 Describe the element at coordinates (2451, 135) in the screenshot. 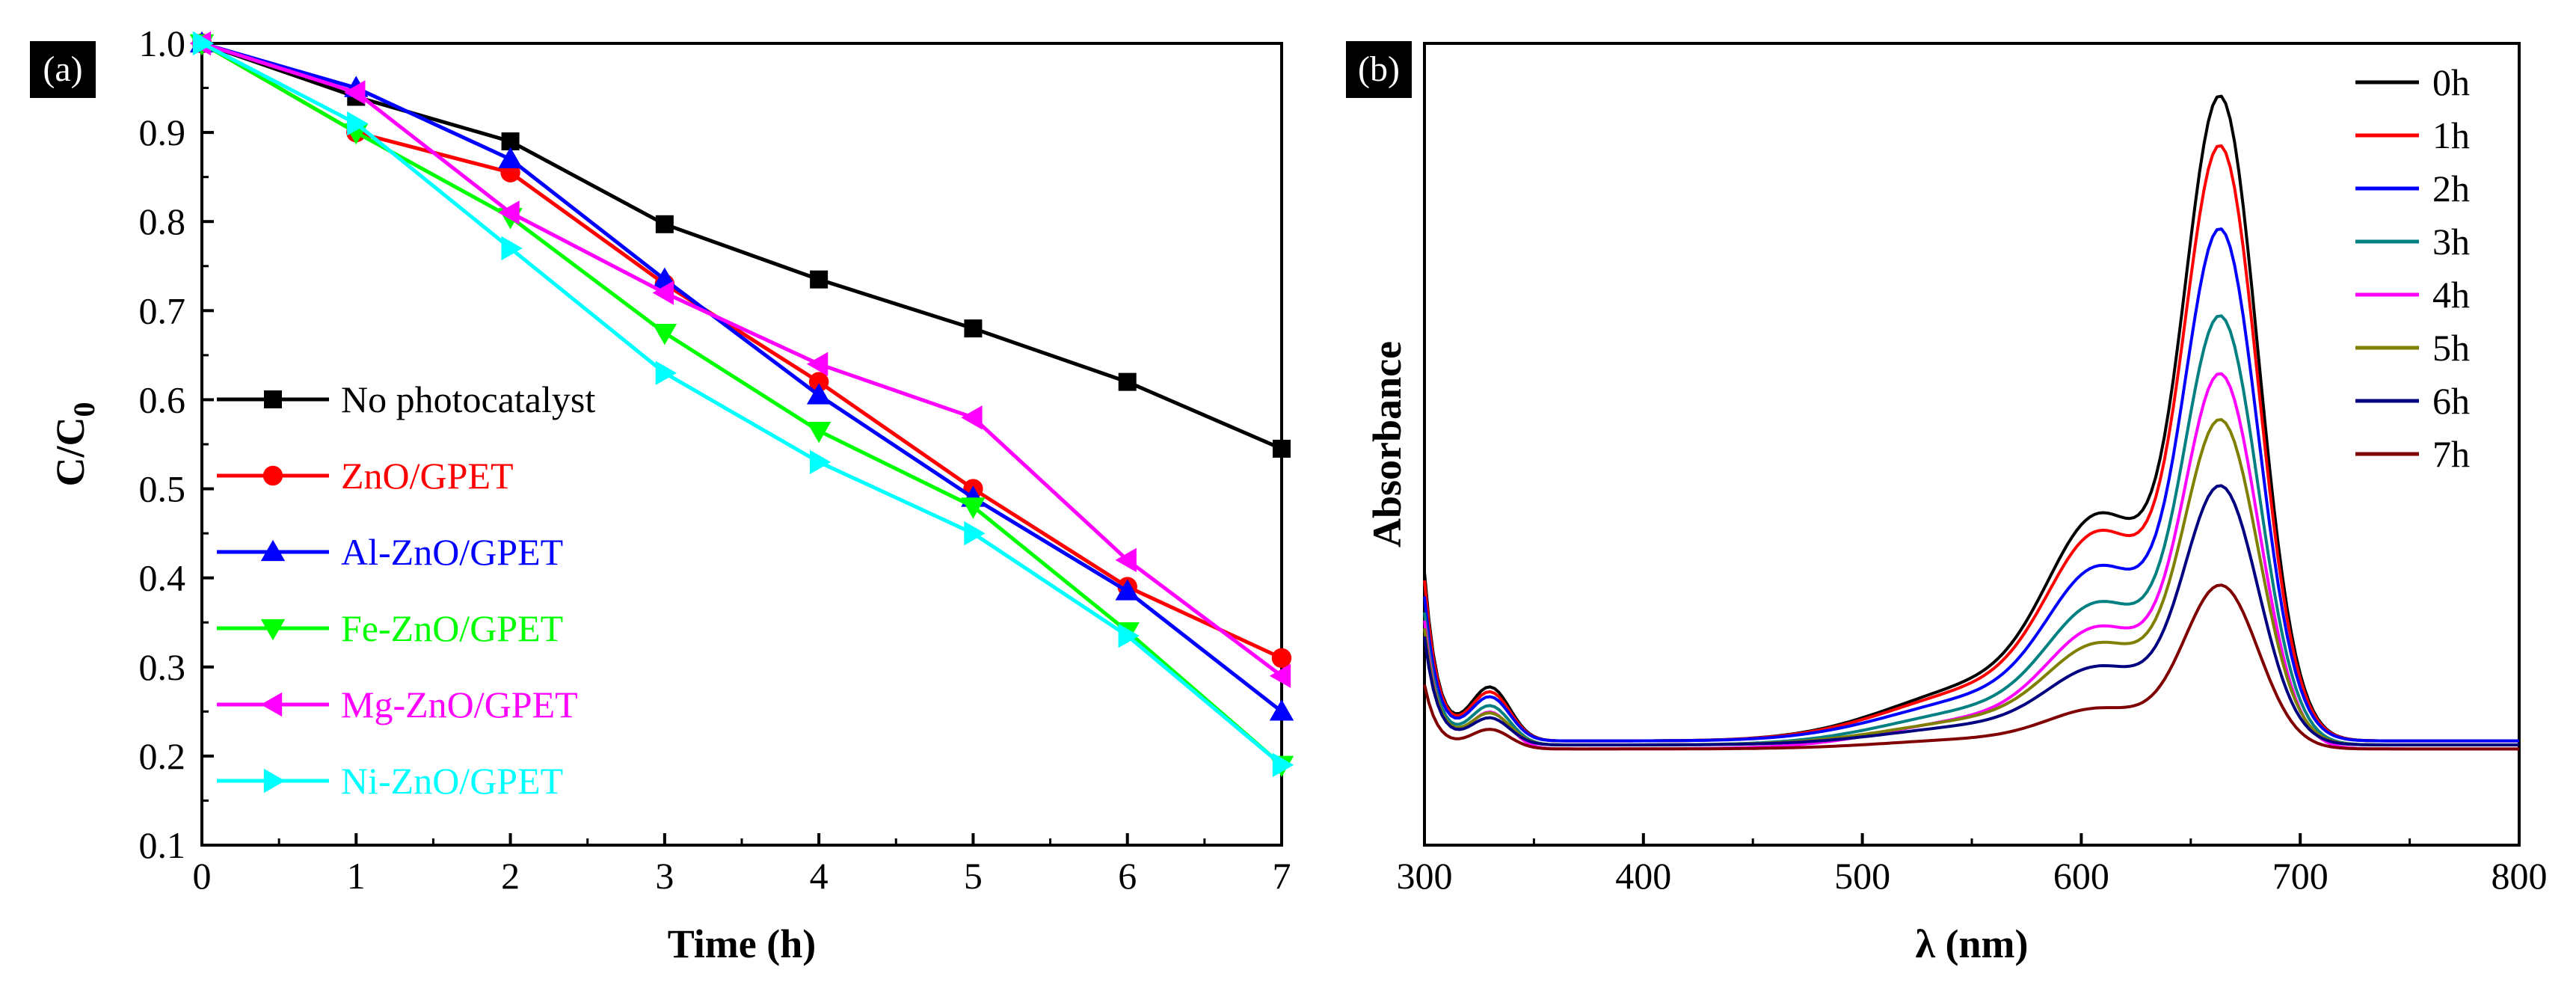

I see `legend-label: 1h` at that location.